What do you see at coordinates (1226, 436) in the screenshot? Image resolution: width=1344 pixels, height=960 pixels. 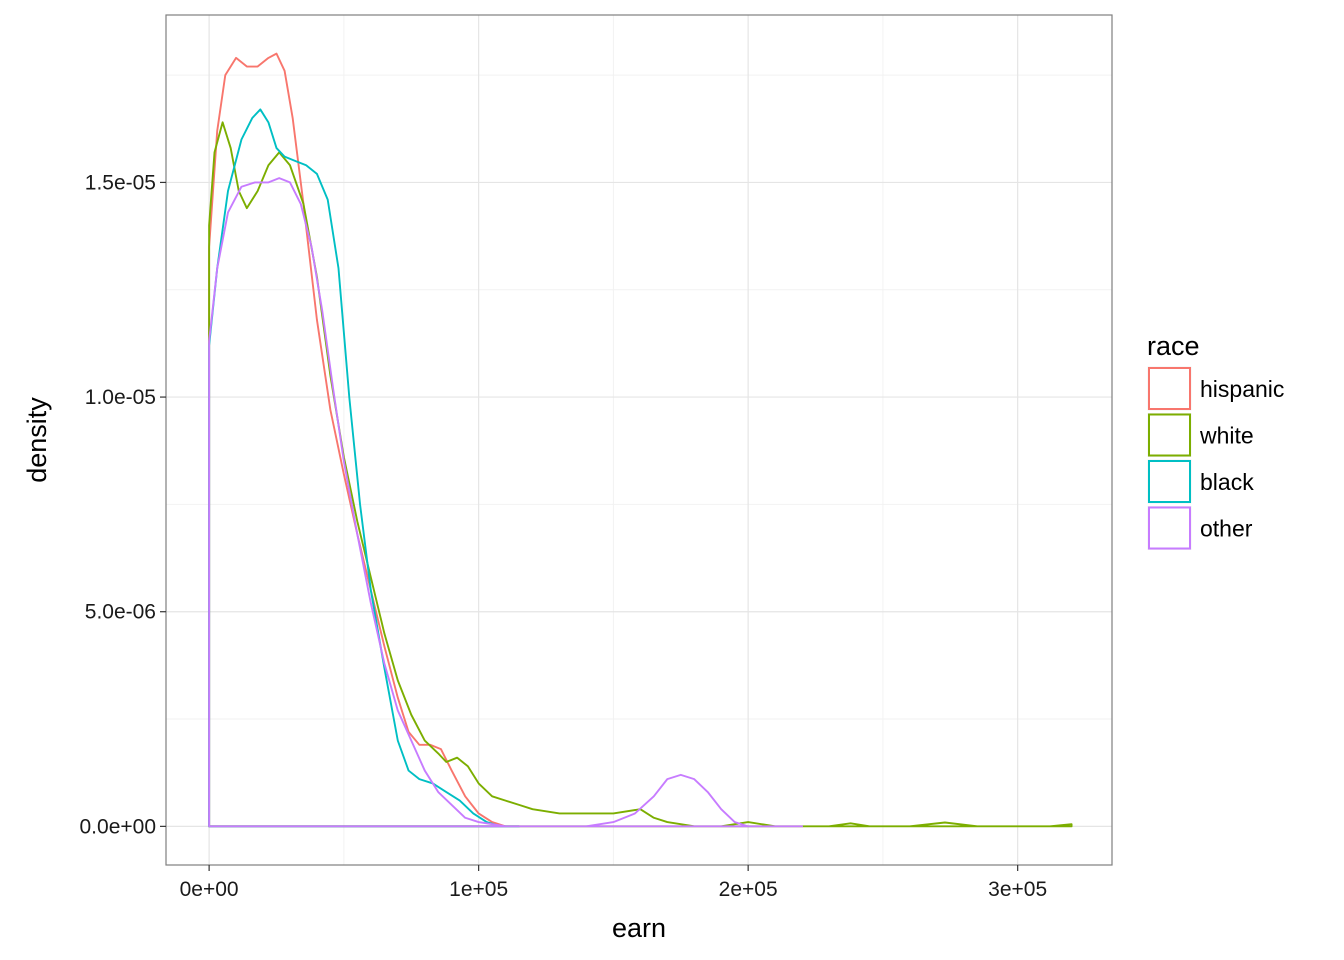 I see `legend-label-white: white` at bounding box center [1226, 436].